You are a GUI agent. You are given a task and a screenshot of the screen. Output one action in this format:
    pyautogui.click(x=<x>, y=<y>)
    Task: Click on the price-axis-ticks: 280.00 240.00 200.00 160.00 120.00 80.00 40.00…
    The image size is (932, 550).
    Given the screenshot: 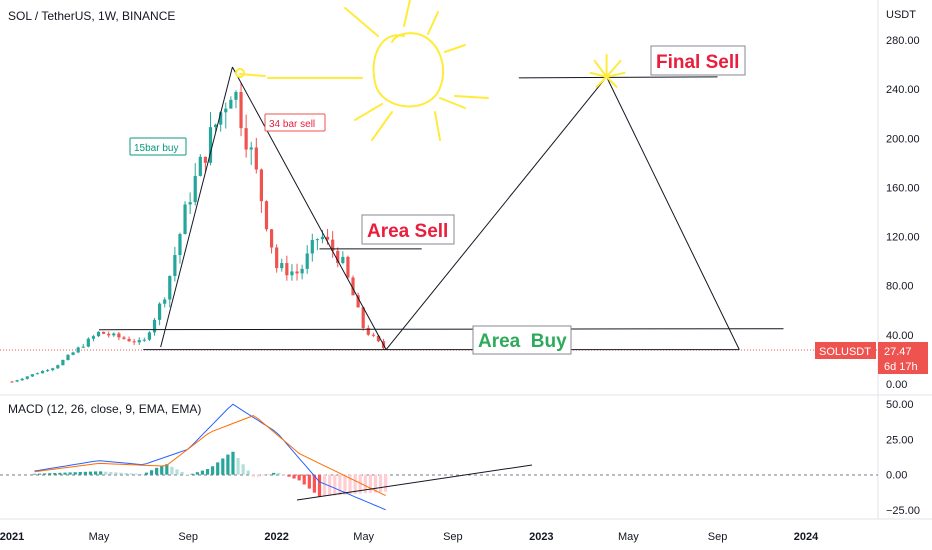 What is the action you would take?
    pyautogui.click(x=903, y=213)
    